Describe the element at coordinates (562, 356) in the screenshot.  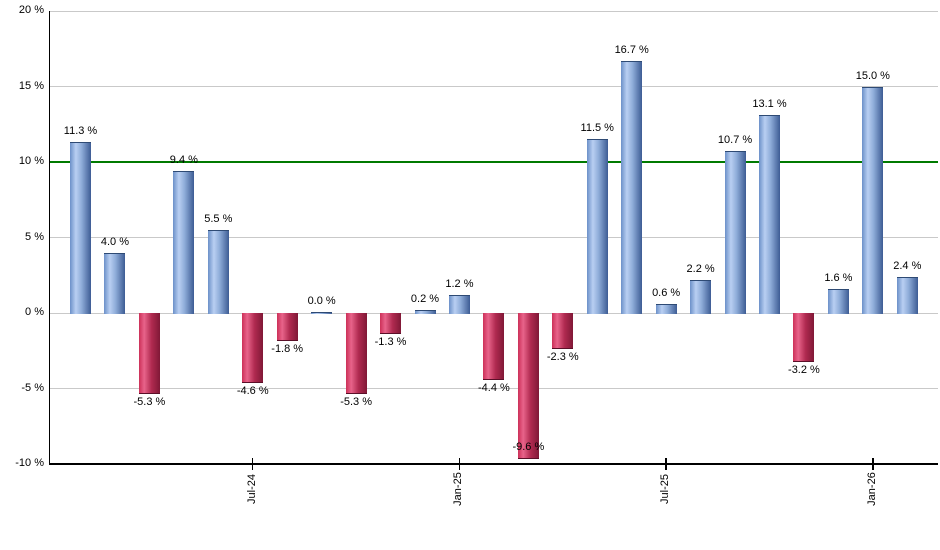
I see `bar-value-label: -2.3 %` at that location.